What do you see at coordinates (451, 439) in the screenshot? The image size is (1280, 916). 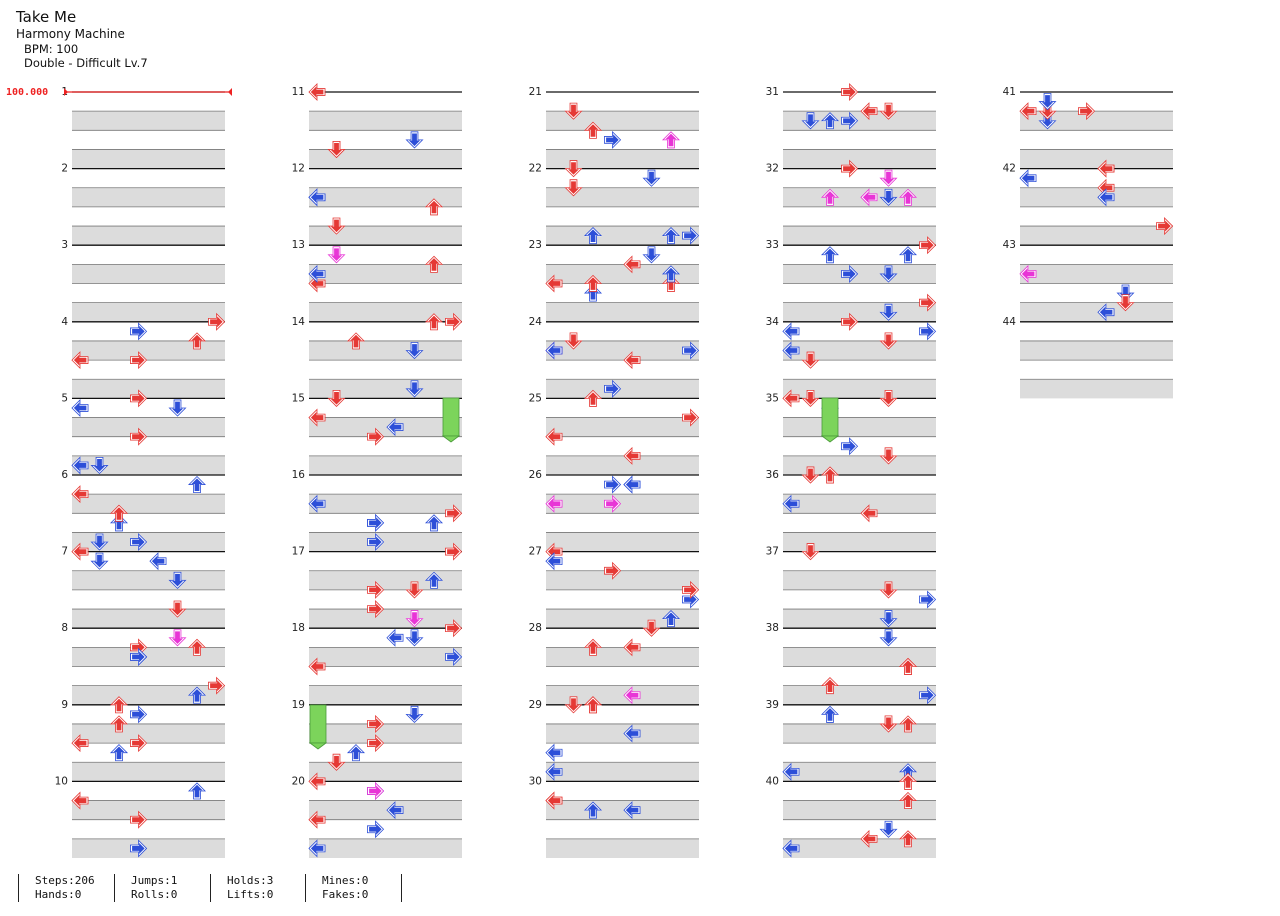 I see `hold-tail` at bounding box center [451, 439].